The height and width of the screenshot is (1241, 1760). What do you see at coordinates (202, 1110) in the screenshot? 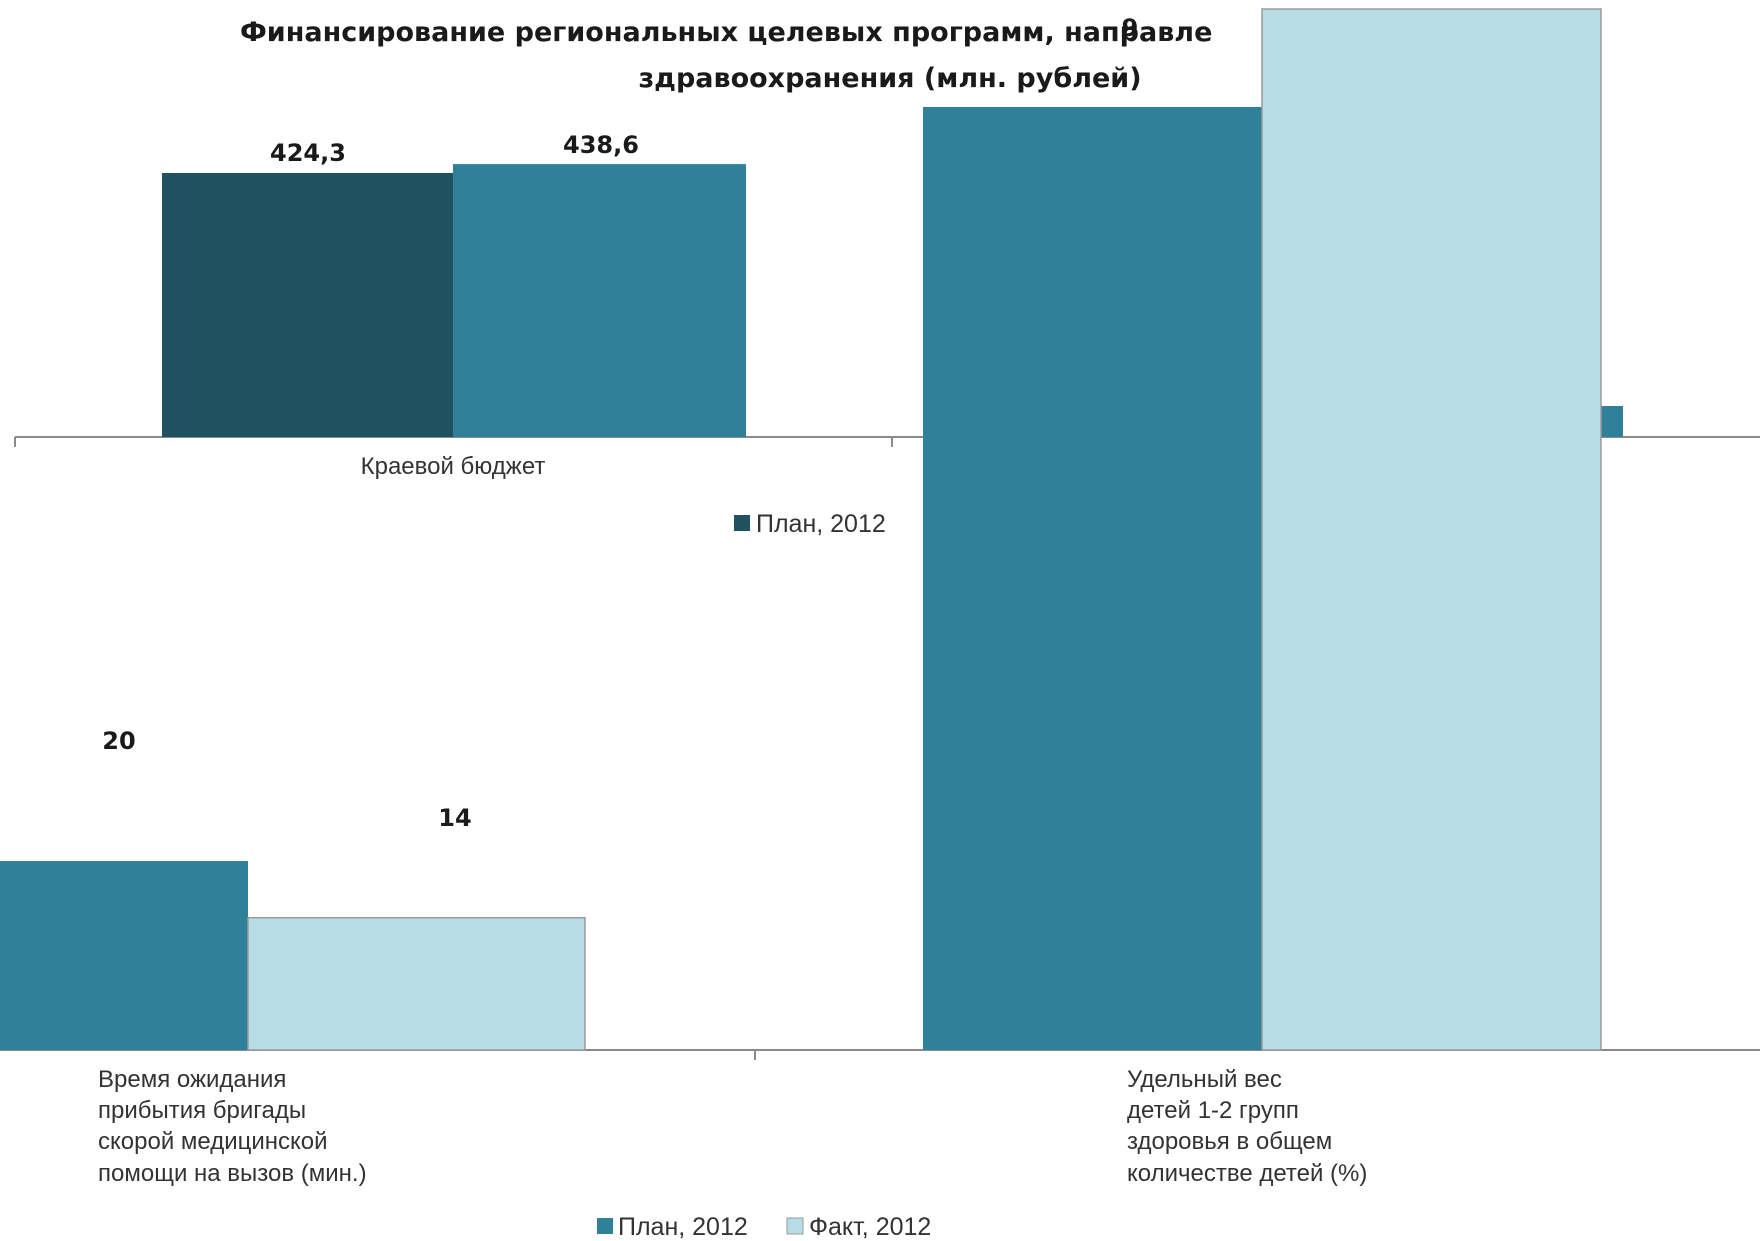
I see `chart2-category-label-line: прибытия бригады` at bounding box center [202, 1110].